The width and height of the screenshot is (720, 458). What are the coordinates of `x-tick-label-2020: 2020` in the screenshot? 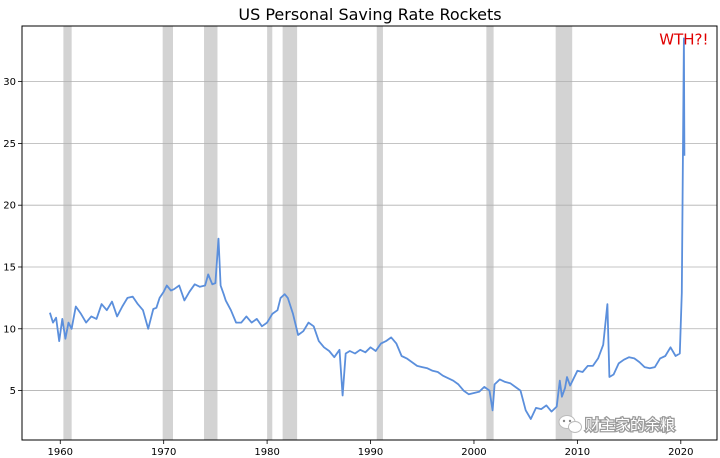 It's located at (680, 452).